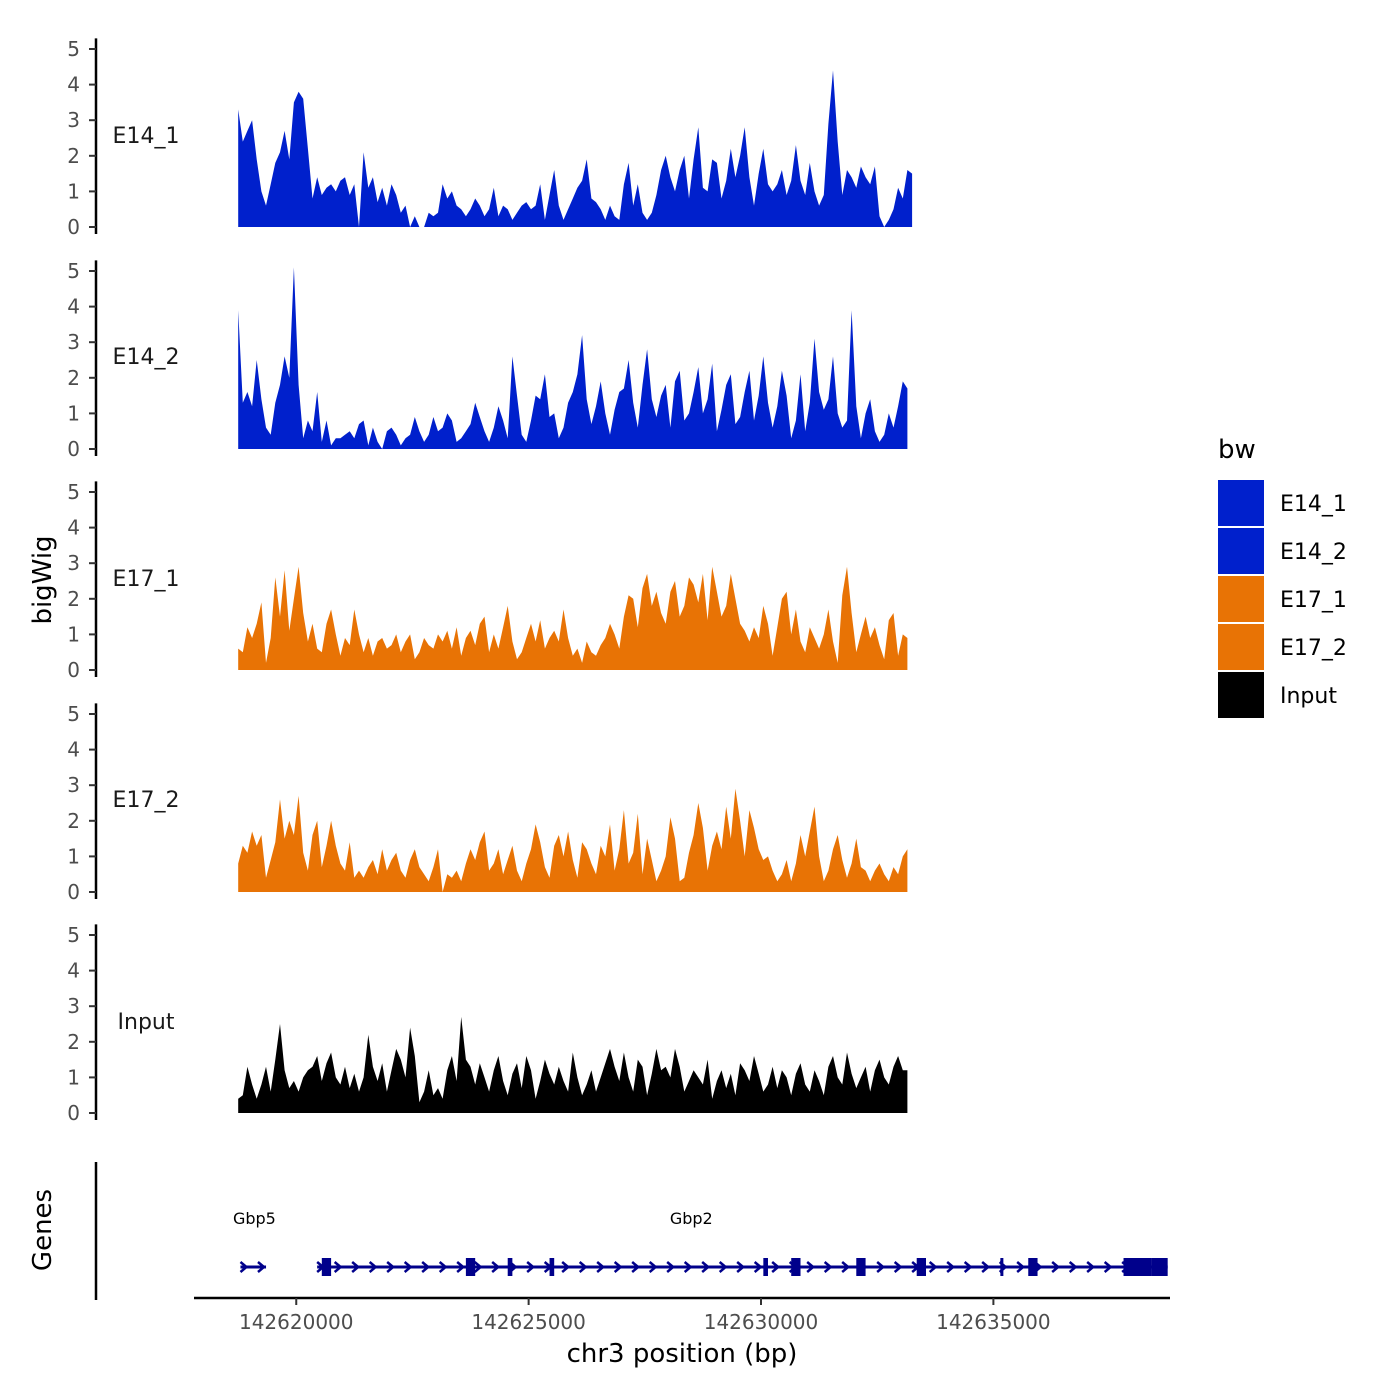 This screenshot has width=1400, height=1400. Describe the element at coordinates (703, 1267) in the screenshot. I see `genes-layer` at that location.